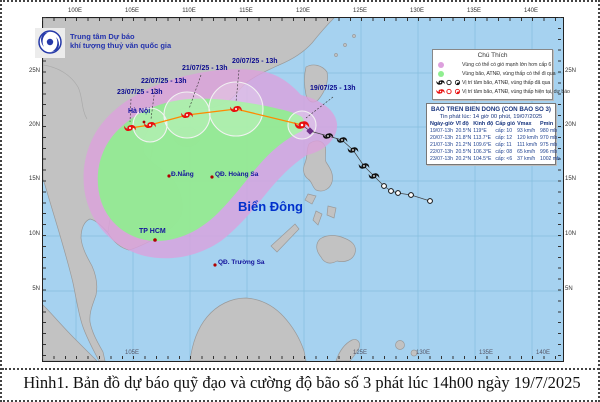 The image size is (600, 402). I want to click on track-date-label: 23/07/25 - 13h, so click(140, 92).